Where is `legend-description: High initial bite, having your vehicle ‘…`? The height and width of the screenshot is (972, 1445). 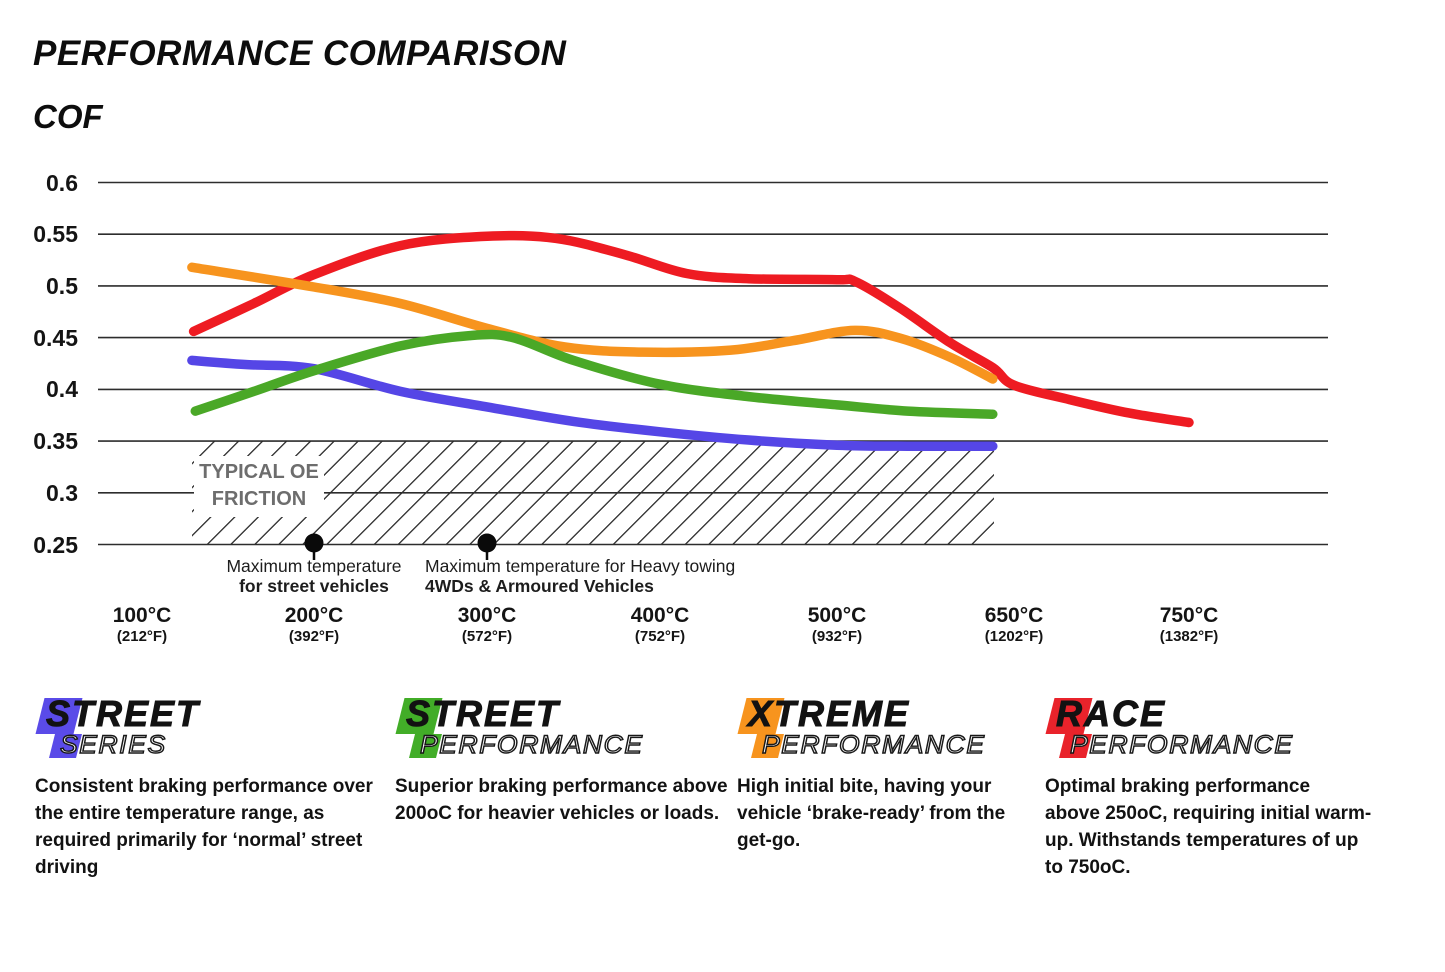 legend-description: High initial bite, having your vehicle ‘… is located at coordinates (871, 813).